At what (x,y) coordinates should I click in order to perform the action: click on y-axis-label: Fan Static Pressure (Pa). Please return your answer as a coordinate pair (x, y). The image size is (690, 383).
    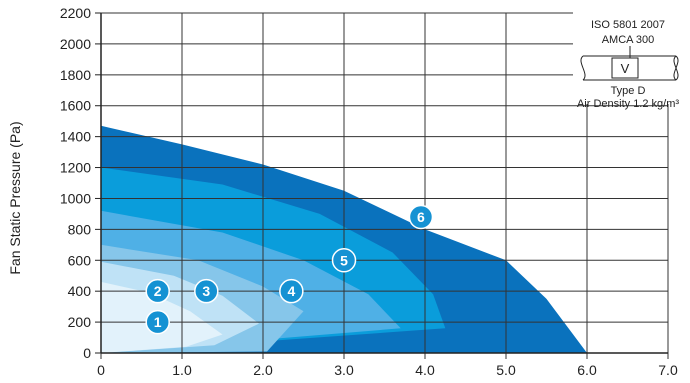
    Looking at the image, I should click on (15, 197).